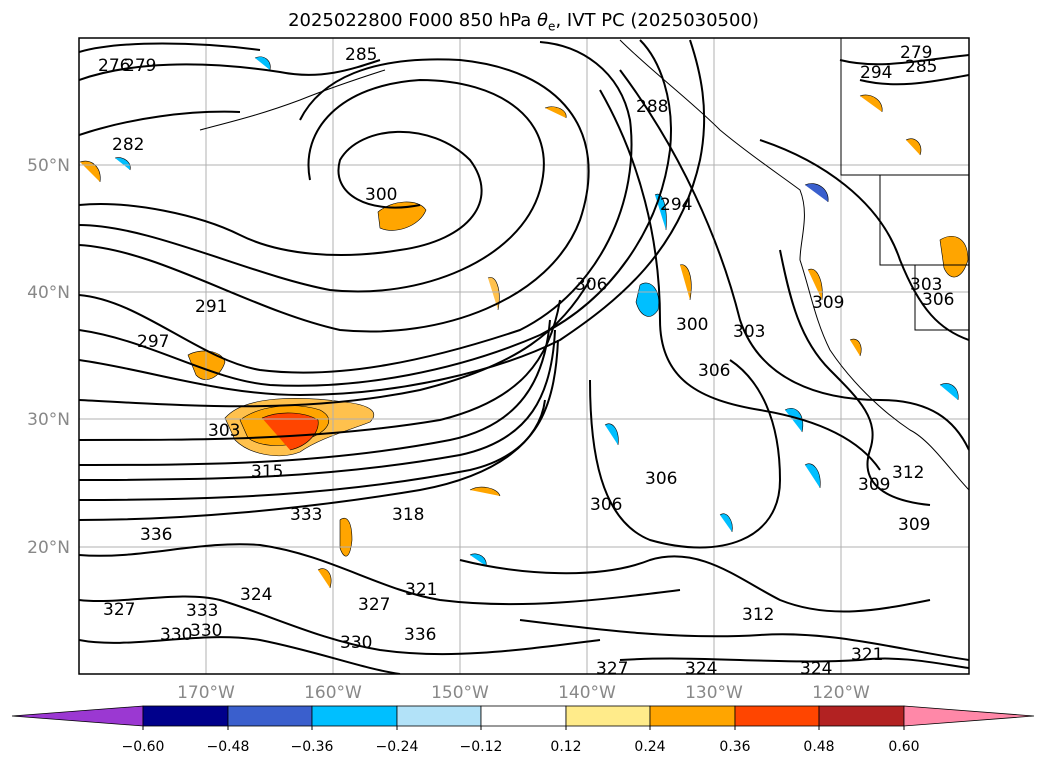 The height and width of the screenshot is (767, 1047). Describe the element at coordinates (206, 693) in the screenshot. I see `lon-tick: 170°W` at that location.